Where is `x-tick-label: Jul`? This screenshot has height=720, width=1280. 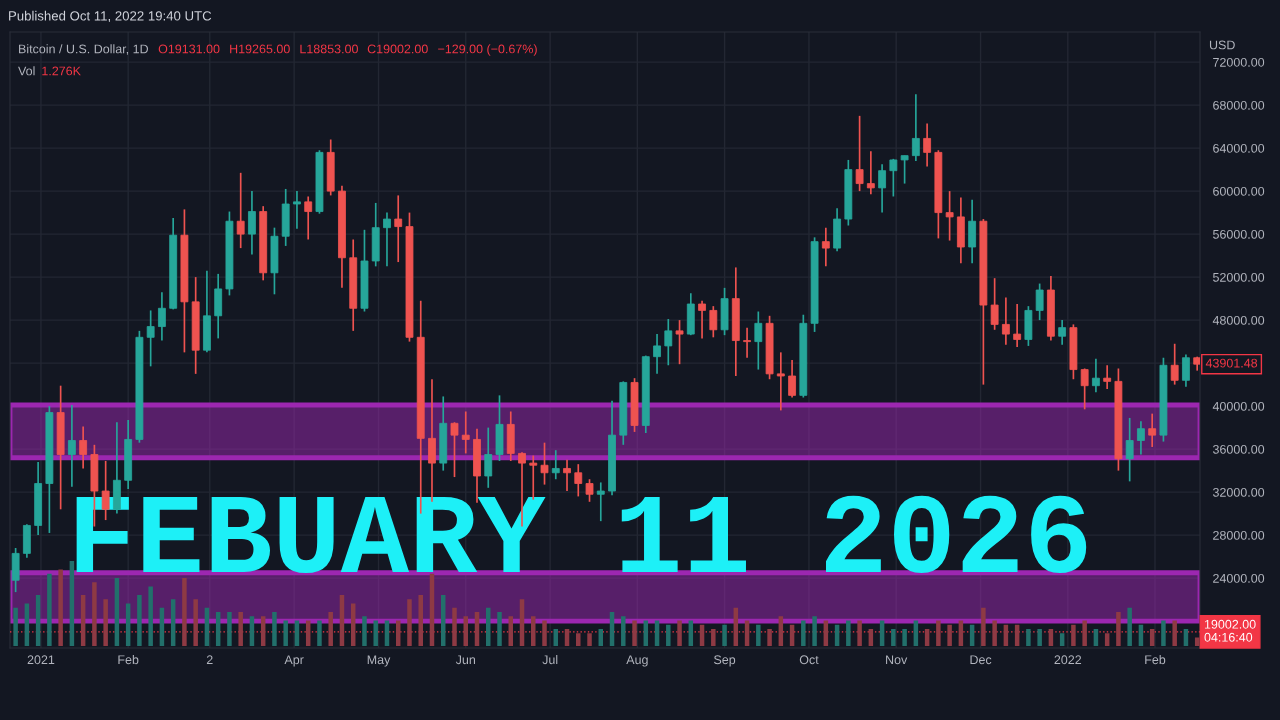
x-tick-label: Jul is located at coordinates (550, 659).